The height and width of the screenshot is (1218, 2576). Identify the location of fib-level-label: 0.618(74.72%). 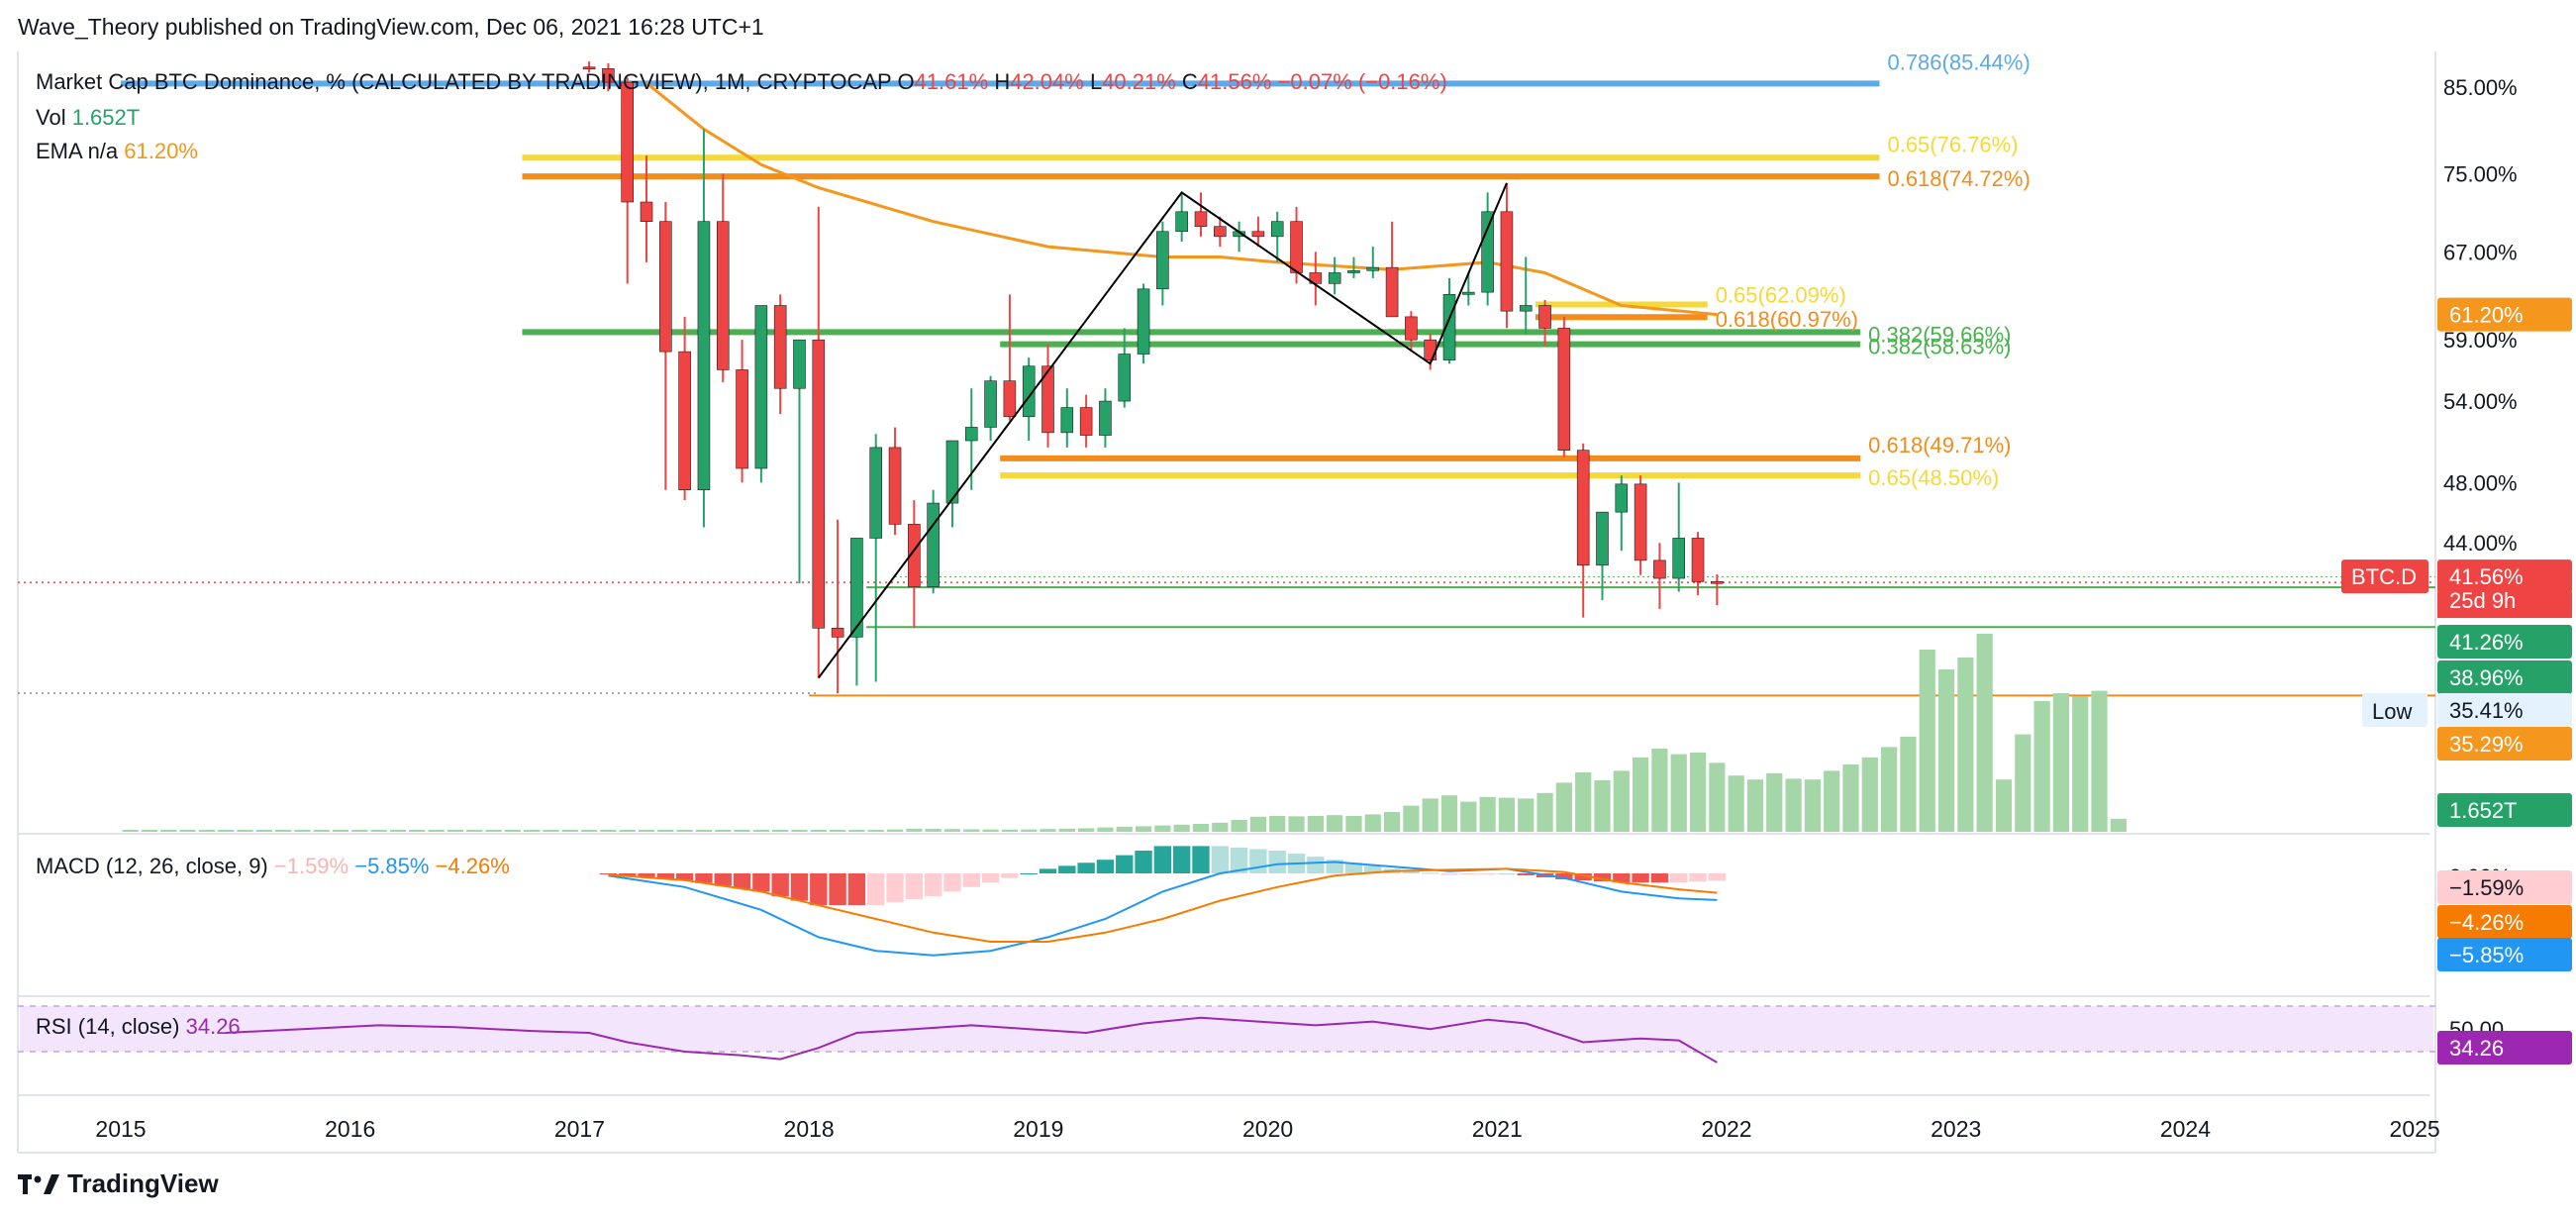
(1958, 178).